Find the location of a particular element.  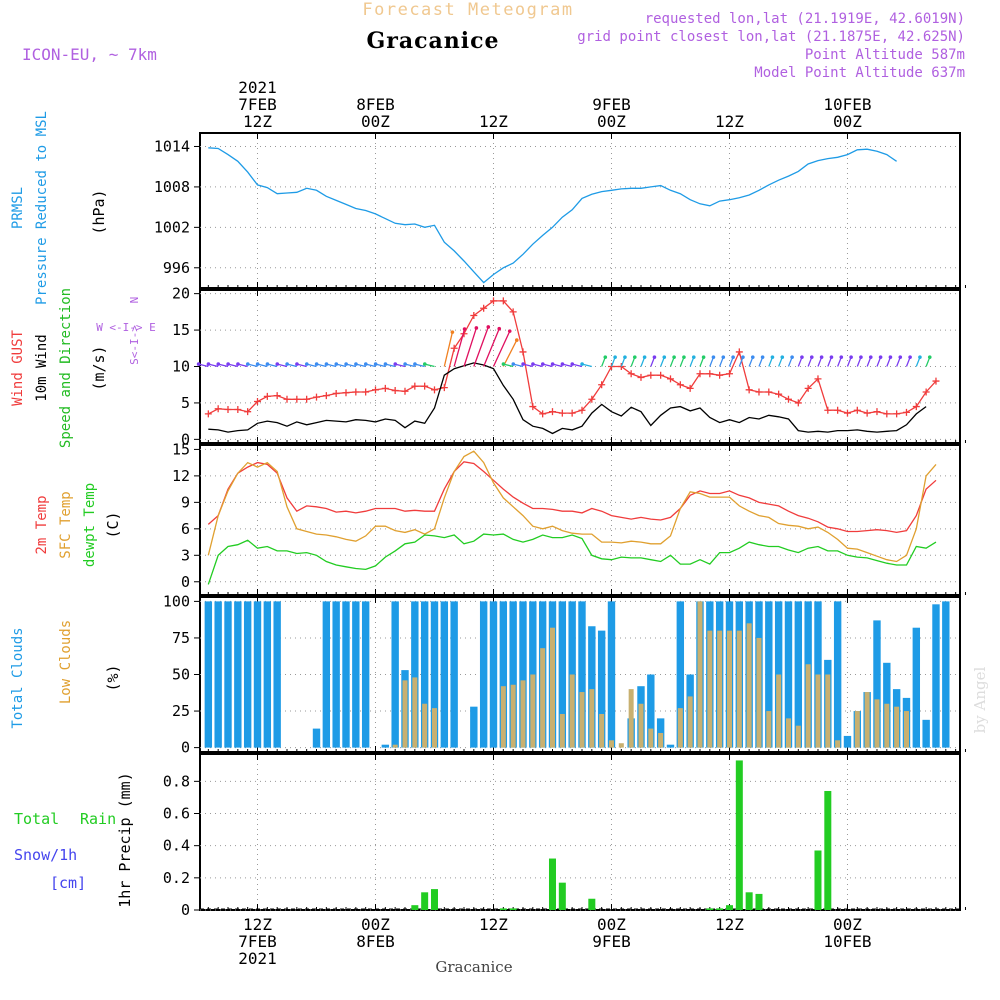

bottom-time-label: 7FEB is located at coordinates (257, 941).